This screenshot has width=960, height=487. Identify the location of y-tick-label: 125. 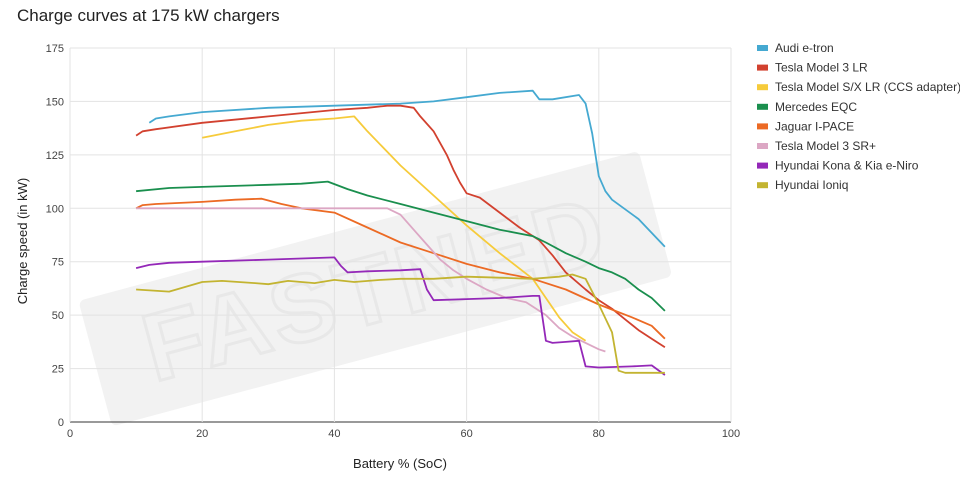
(55, 156).